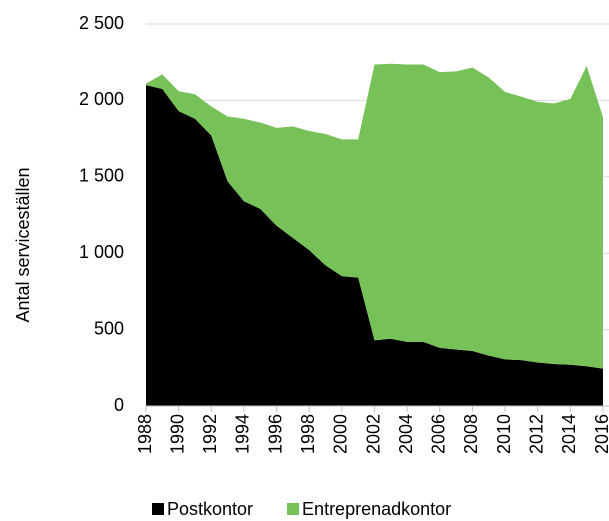 This screenshot has width=609, height=521. Describe the element at coordinates (376, 509) in the screenshot. I see `legend-label: Entreprenadkontor` at that location.